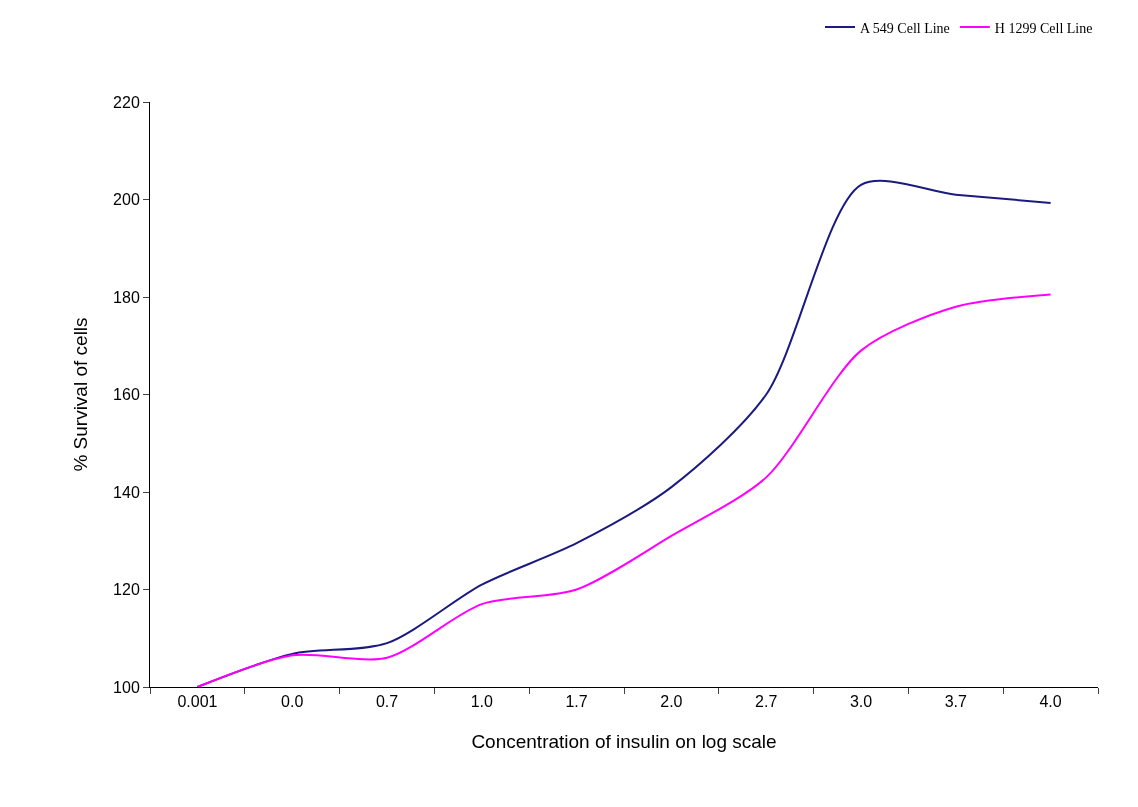 The image size is (1138, 807). I want to click on x-tick-label: 4.0, so click(1050, 702).